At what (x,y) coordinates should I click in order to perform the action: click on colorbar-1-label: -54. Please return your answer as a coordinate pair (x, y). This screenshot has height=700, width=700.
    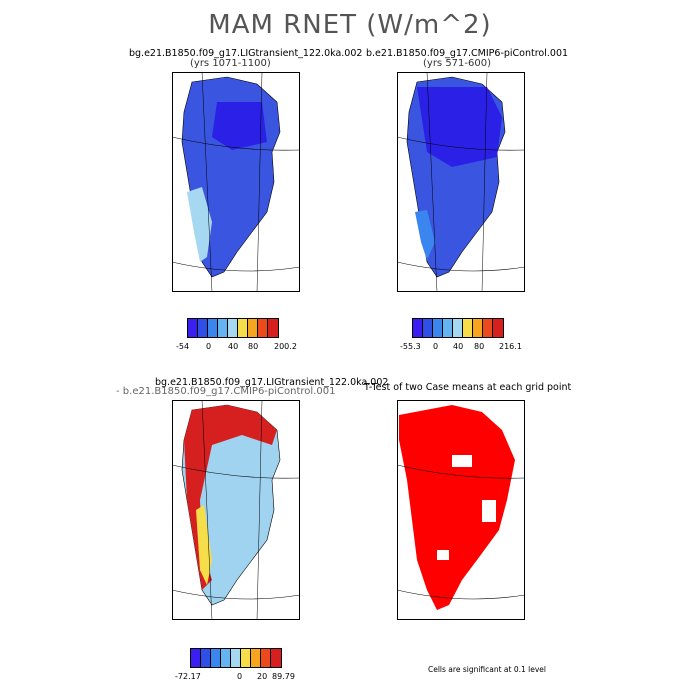
    Looking at the image, I should click on (183, 346).